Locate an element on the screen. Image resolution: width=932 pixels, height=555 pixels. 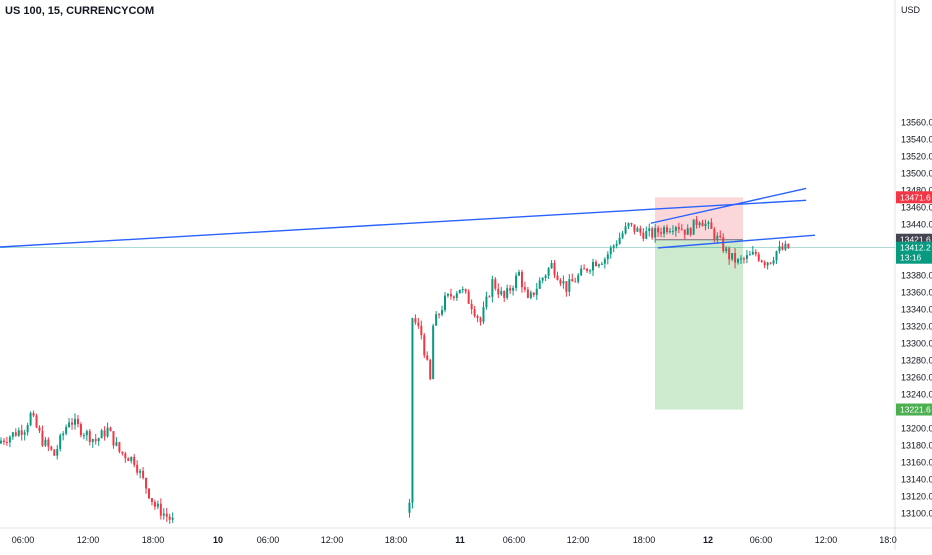
y-tick-label: 13340.0 is located at coordinates (916, 310).